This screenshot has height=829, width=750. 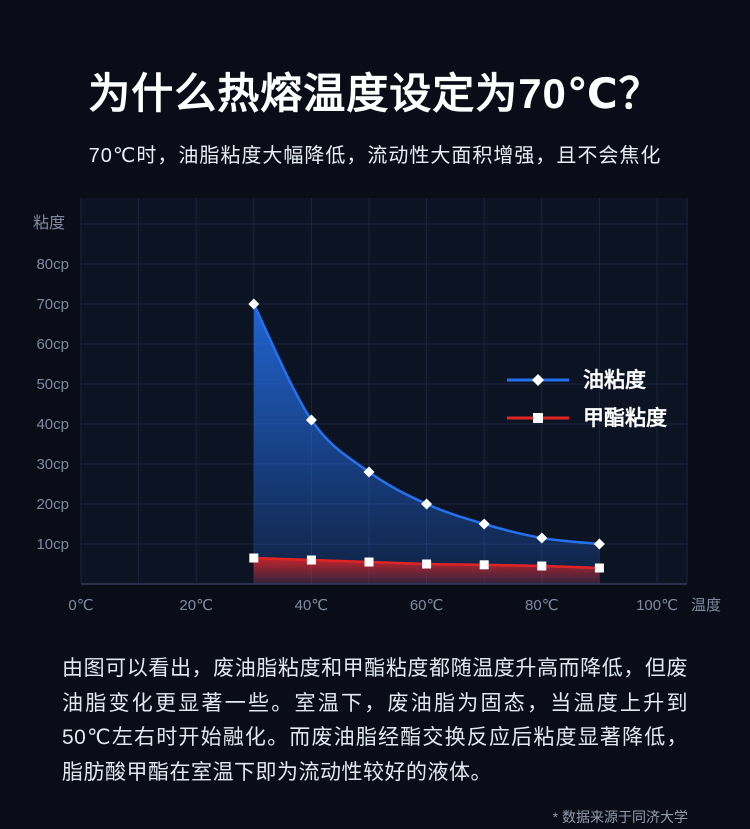 What do you see at coordinates (614, 380) in the screenshot?
I see `legend-label-oil: 油粘度` at bounding box center [614, 380].